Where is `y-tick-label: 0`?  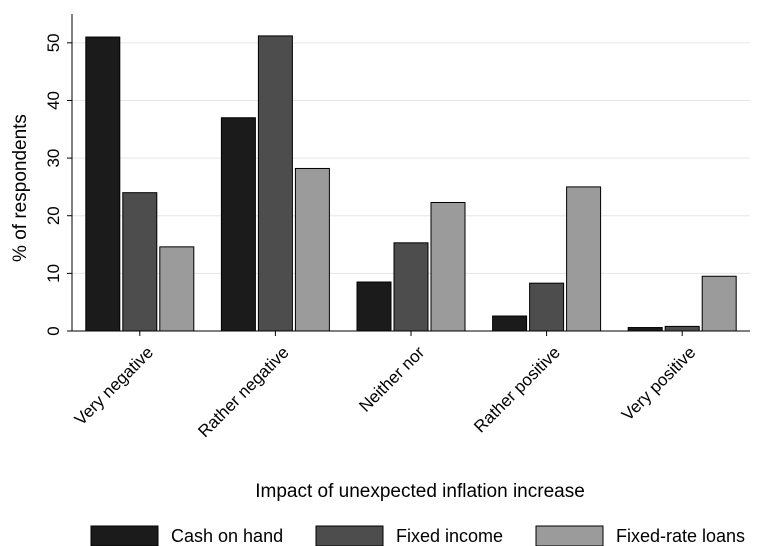 y-tick-label: 0 is located at coordinates (53, 330).